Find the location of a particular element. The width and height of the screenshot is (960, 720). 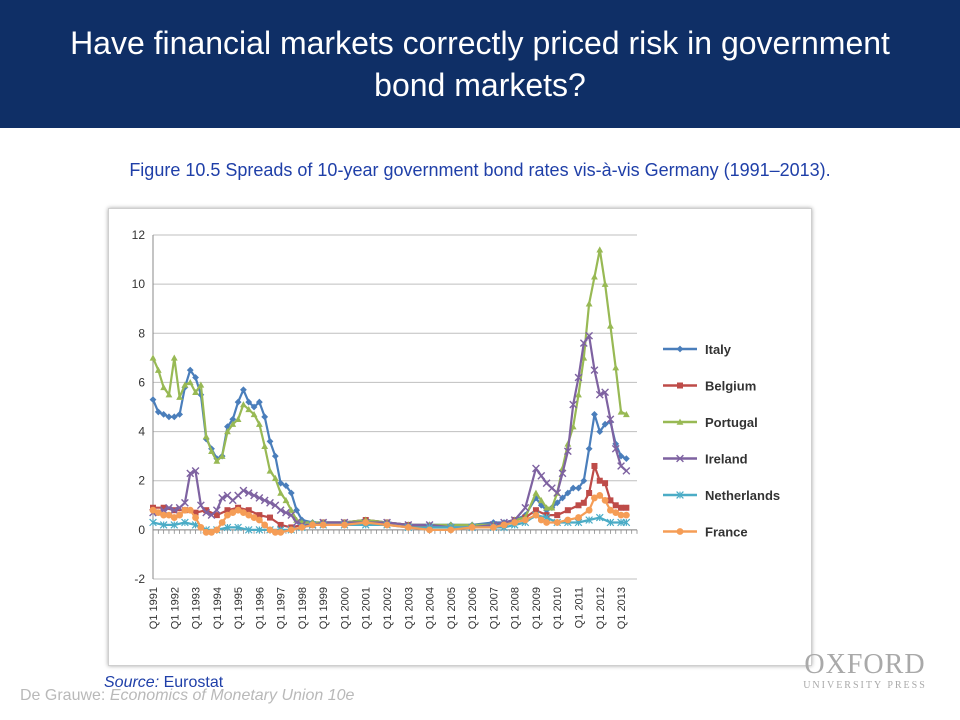

publisher-sub: UNIVERSITY PRESS is located at coordinates (865, 685).